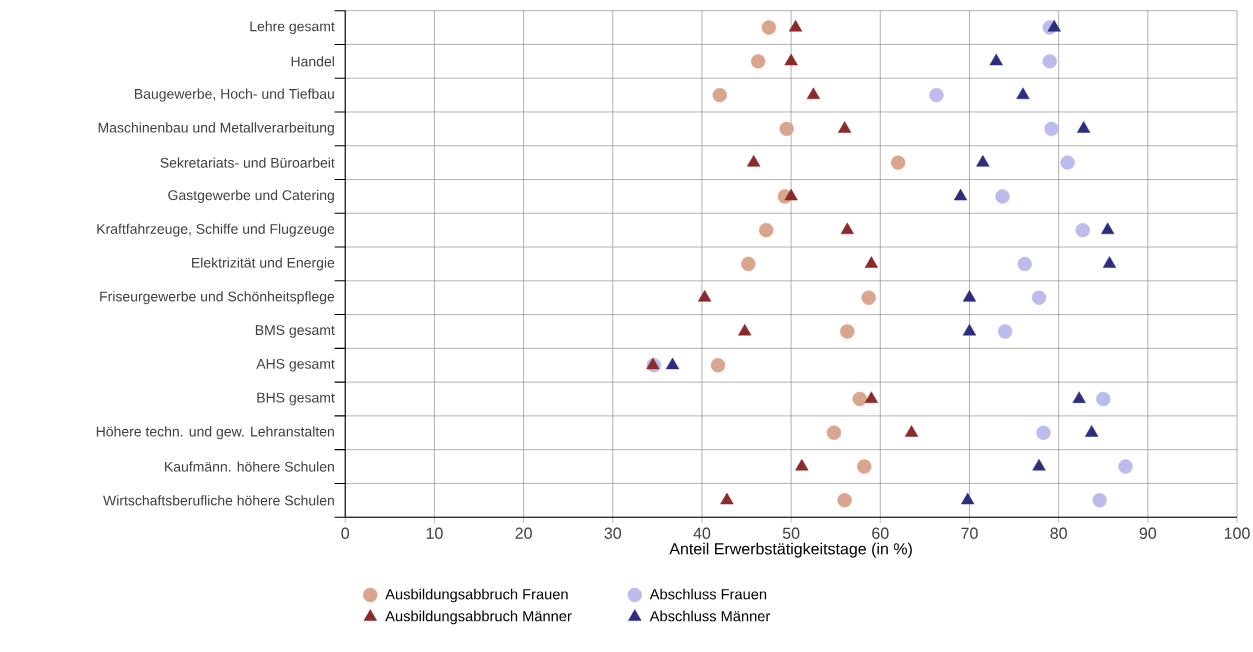  What do you see at coordinates (216, 230) in the screenshot?
I see `y-tick-label: Kraftfahrzeuge, Schiffe und Flugzeuge` at bounding box center [216, 230].